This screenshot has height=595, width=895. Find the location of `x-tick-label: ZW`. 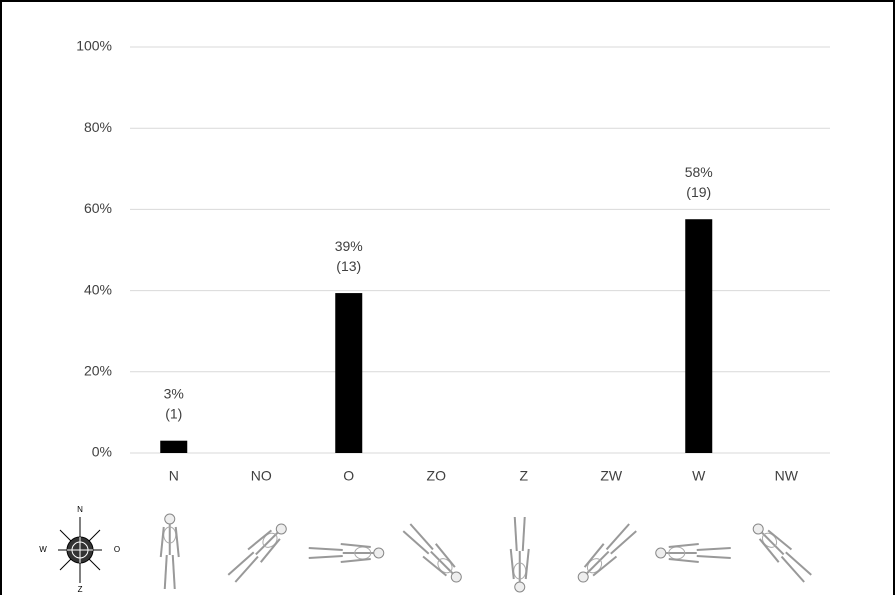

x-tick-label: ZW is located at coordinates (611, 476).